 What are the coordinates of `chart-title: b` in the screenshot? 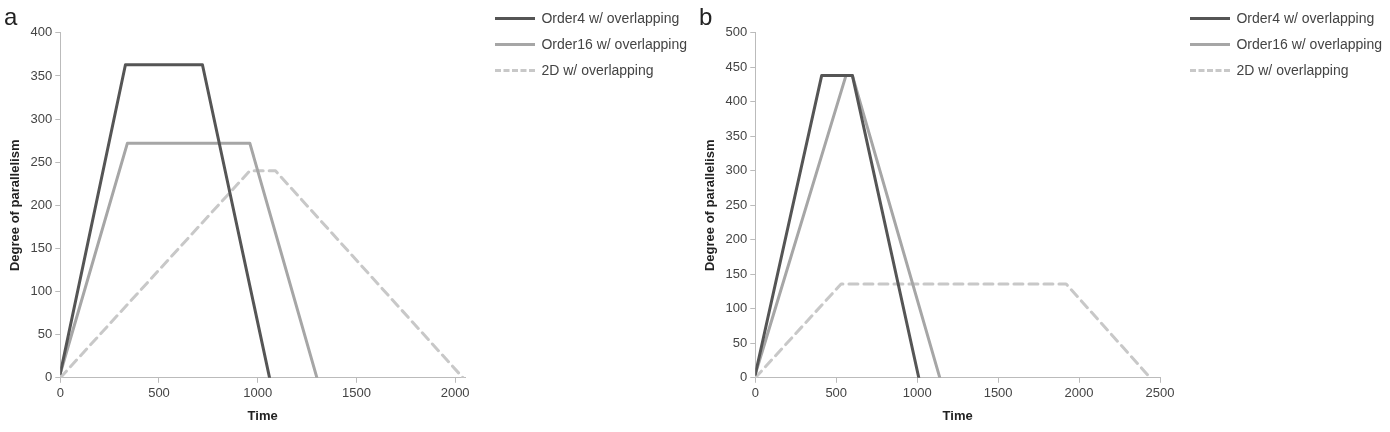 It's located at (706, 17).